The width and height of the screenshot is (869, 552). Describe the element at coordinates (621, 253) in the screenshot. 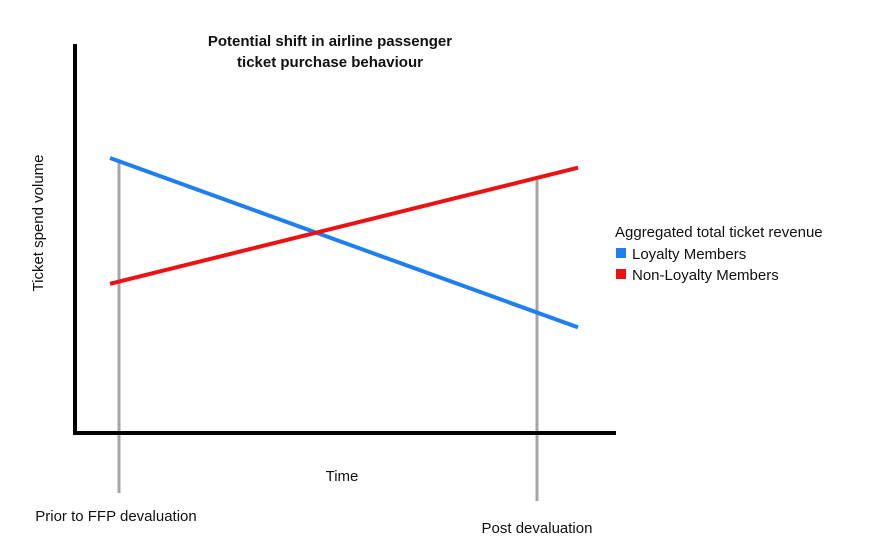

I see `legend-swatch-loyalty` at that location.